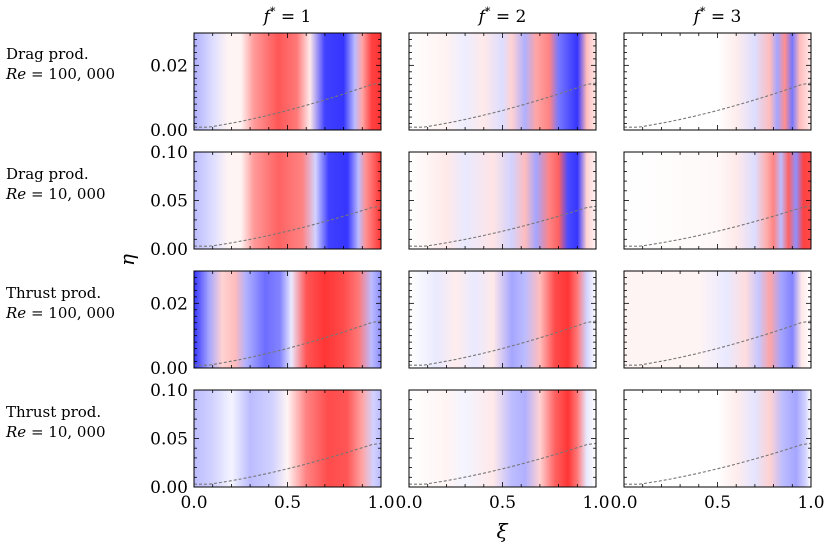  What do you see at coordinates (287, 16) in the screenshot?
I see `column-title: f* = 1` at bounding box center [287, 16].